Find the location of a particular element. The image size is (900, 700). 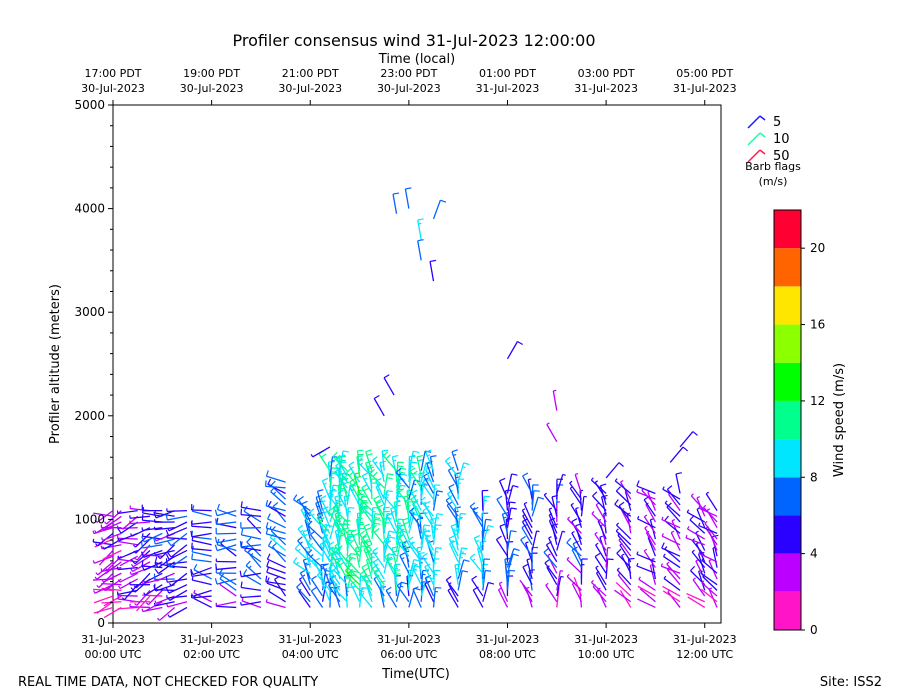

x-tick-label-time: 02:00 UTC is located at coordinates (211, 654).